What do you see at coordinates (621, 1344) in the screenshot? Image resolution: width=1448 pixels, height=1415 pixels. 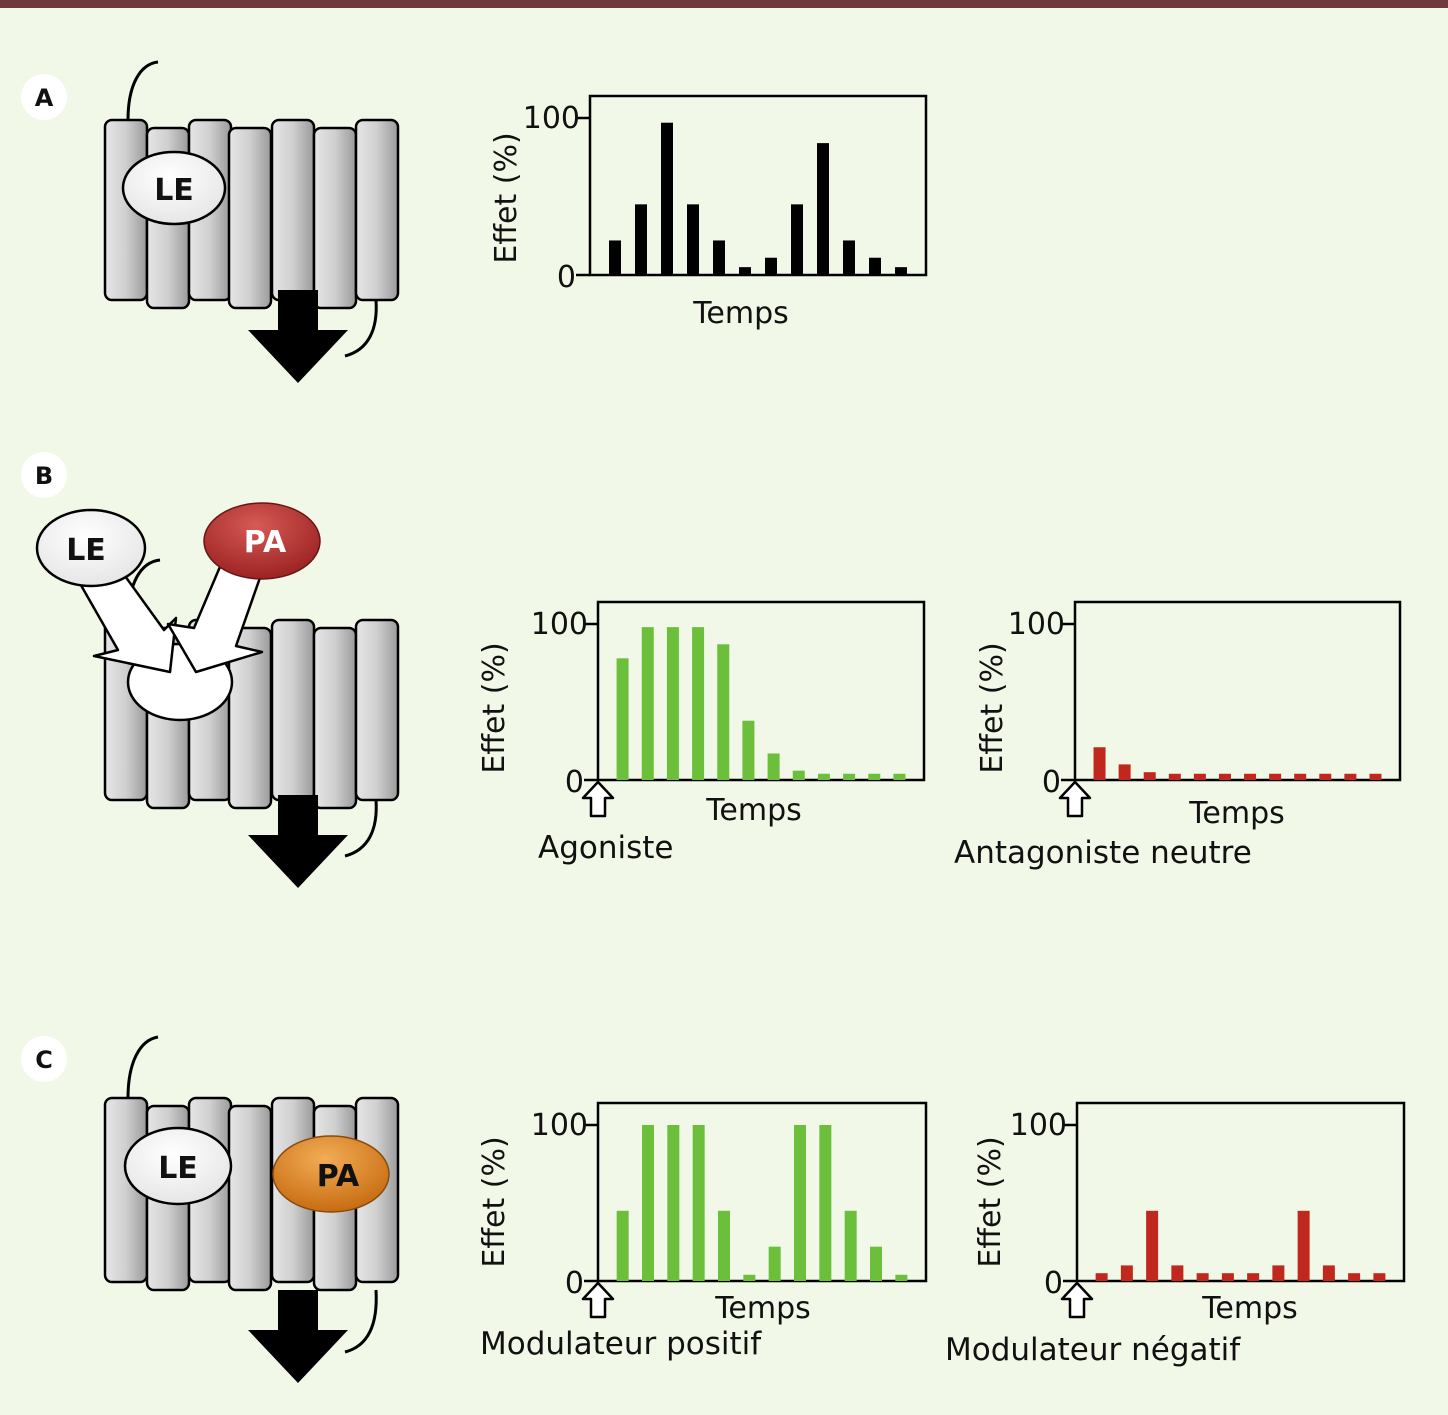 I see `chart-caption: Modulateur positif` at bounding box center [621, 1344].